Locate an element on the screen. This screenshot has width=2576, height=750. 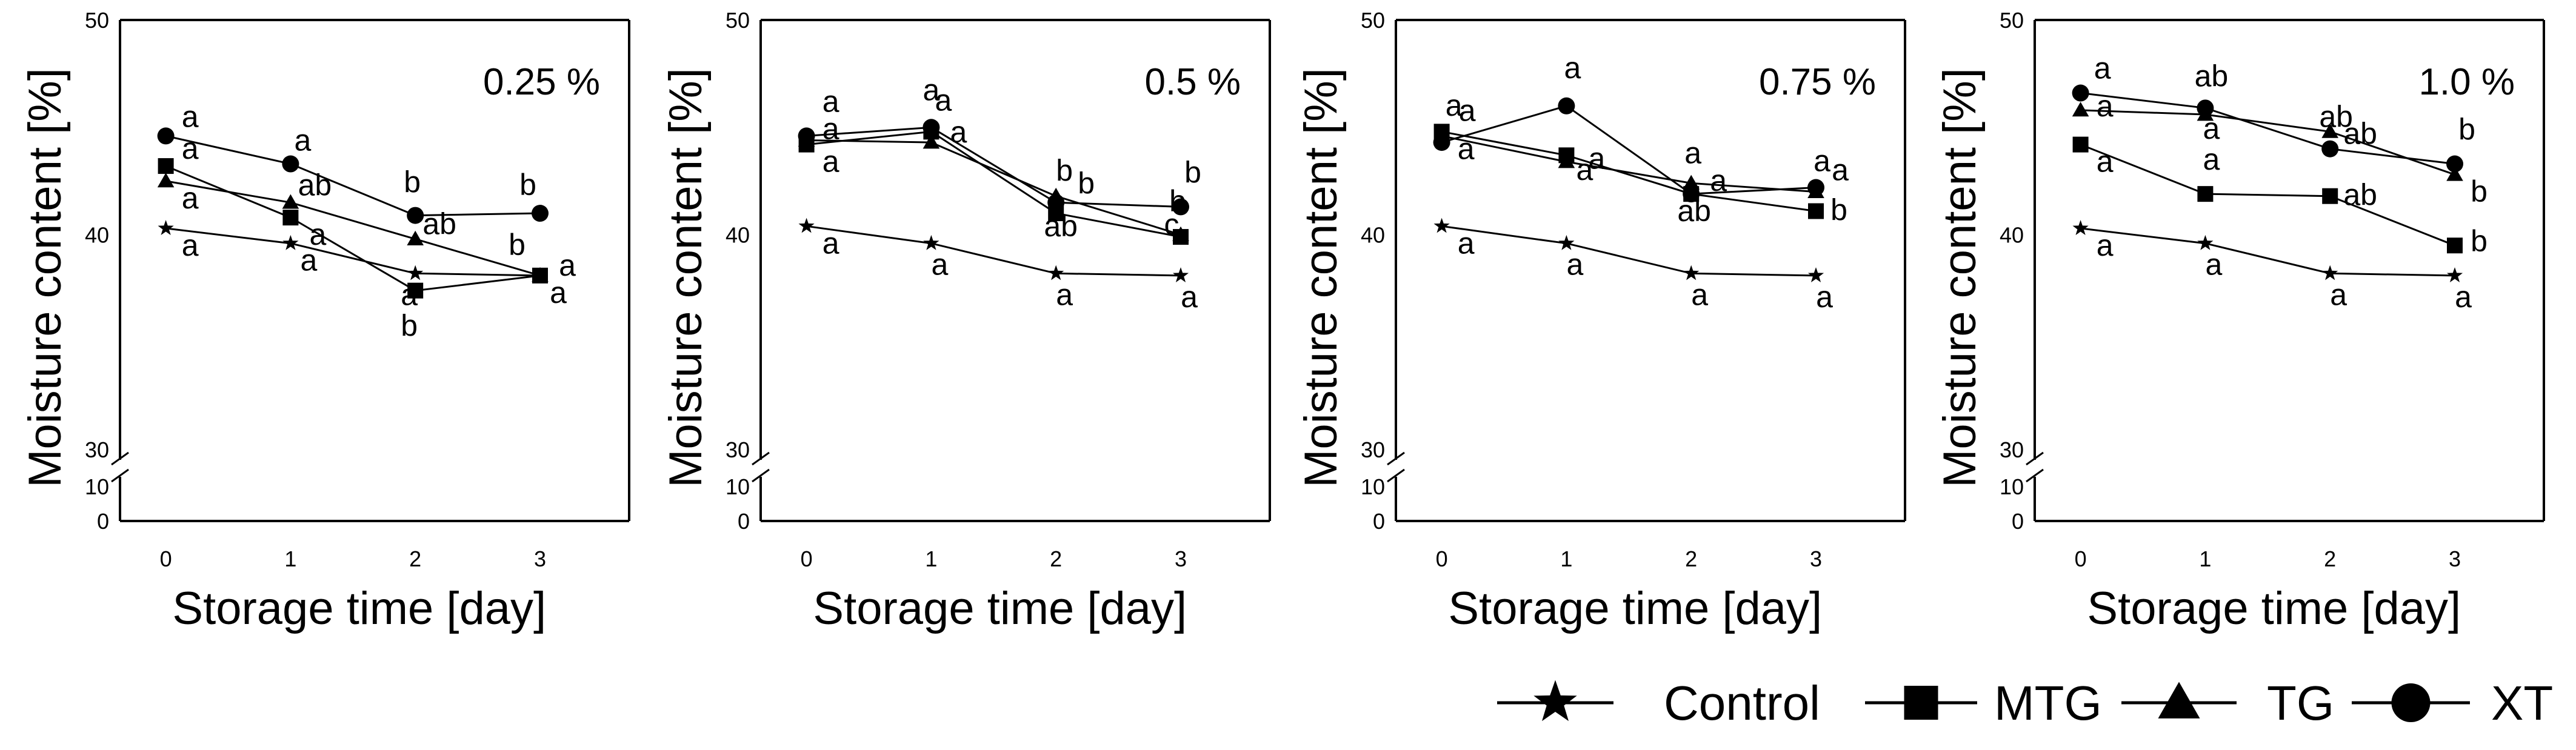
legend-marker-control is located at coordinates (1555, 701).